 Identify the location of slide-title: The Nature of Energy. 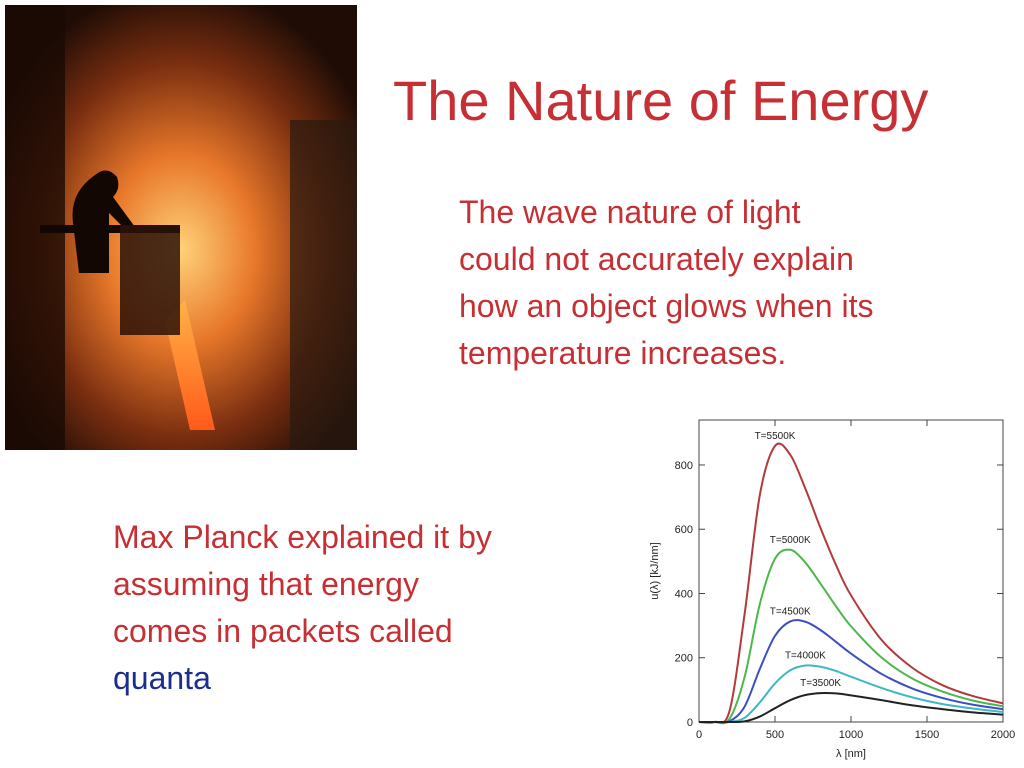
(660, 100).